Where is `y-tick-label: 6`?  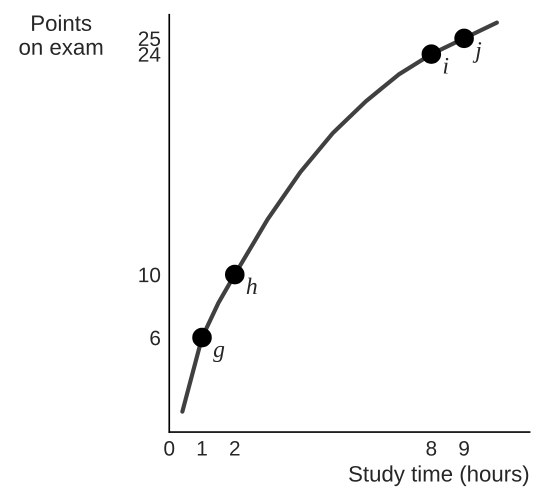
y-tick-label: 6 is located at coordinates (155, 338).